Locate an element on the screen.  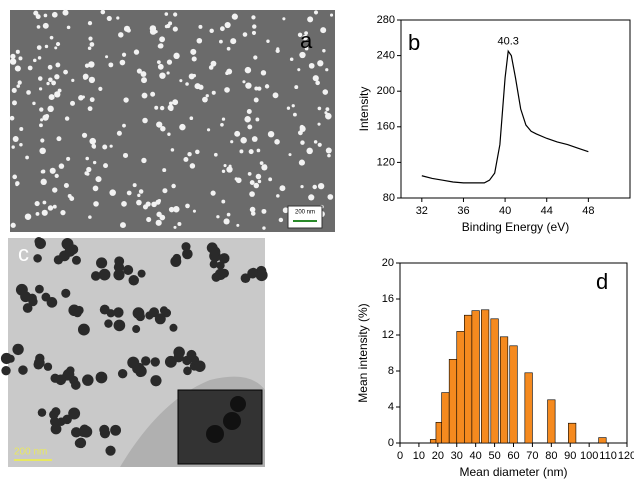
inset-particle is located at coordinates (232, 421).